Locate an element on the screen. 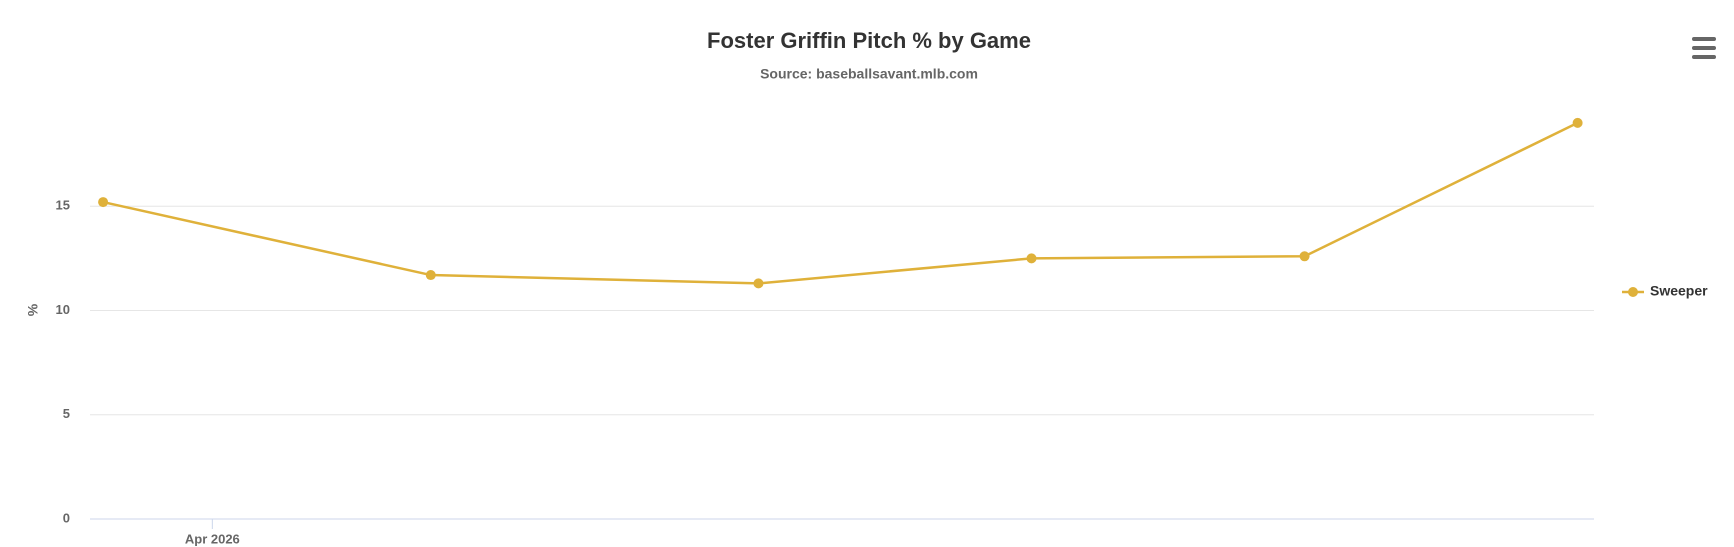 Image resolution: width=1734 pixels, height=547 pixels. x-tick-label: Apr 2026 is located at coordinates (212, 538).